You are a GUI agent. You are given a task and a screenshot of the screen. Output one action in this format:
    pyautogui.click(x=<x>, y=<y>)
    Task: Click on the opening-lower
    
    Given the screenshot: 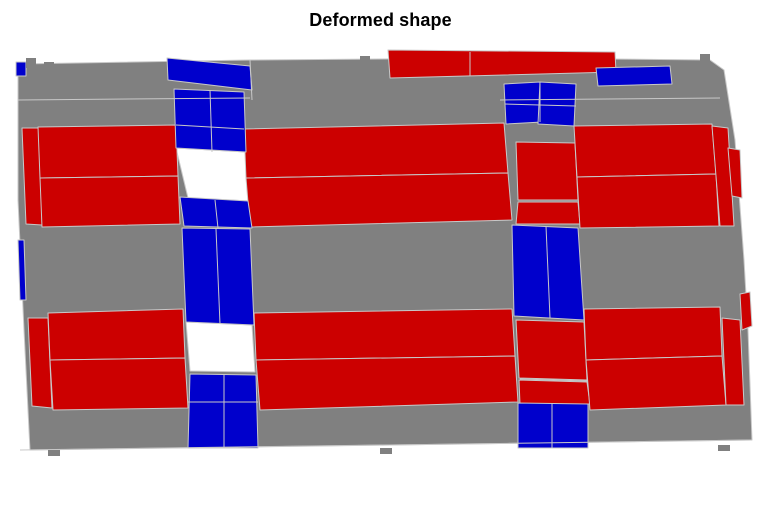 What is the action you would take?
    pyautogui.click(x=220, y=347)
    